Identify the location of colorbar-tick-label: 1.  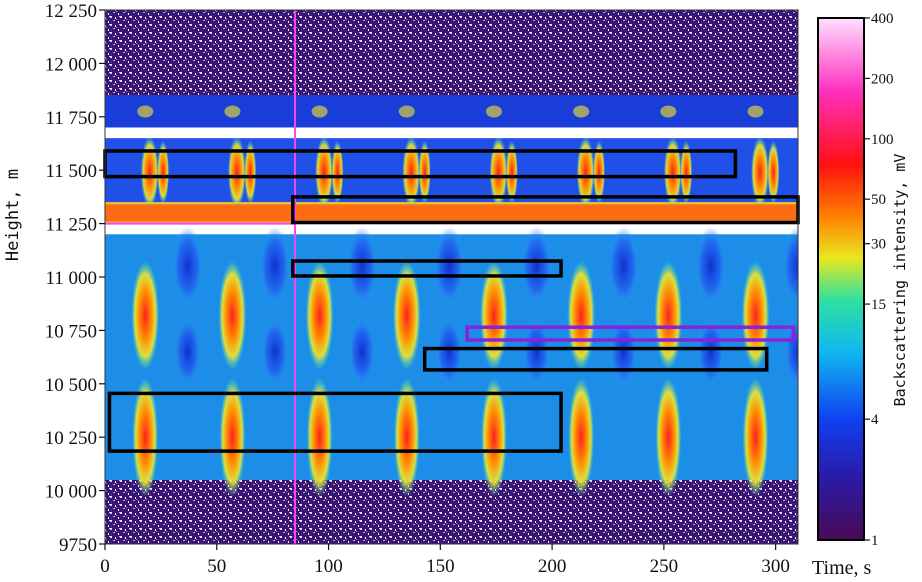
(875, 541).